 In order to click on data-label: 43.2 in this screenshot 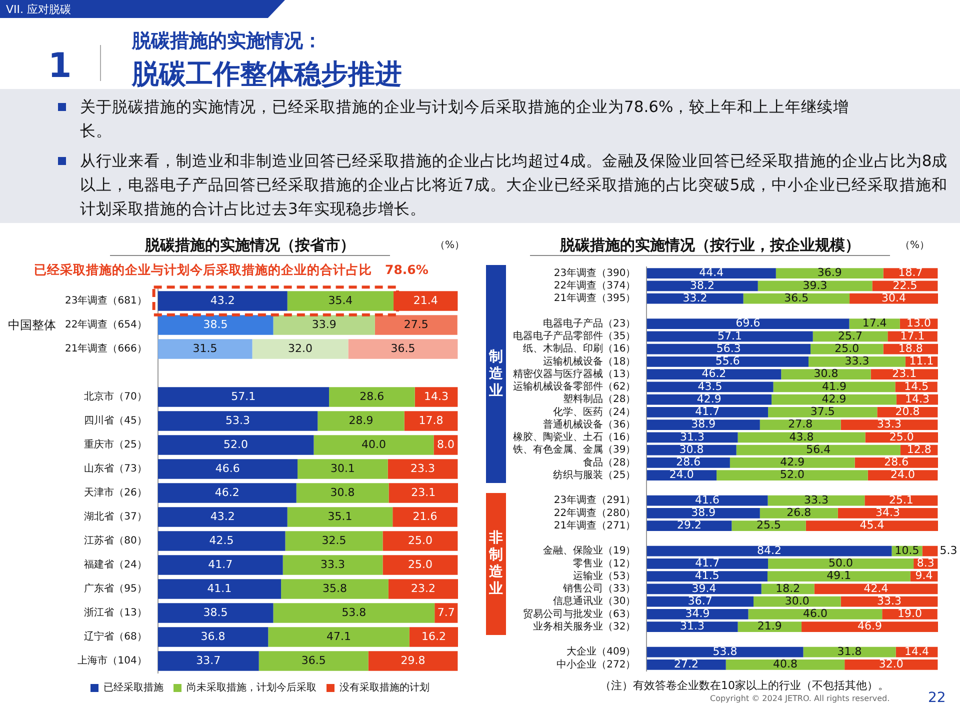, I will do `click(222, 516)`.